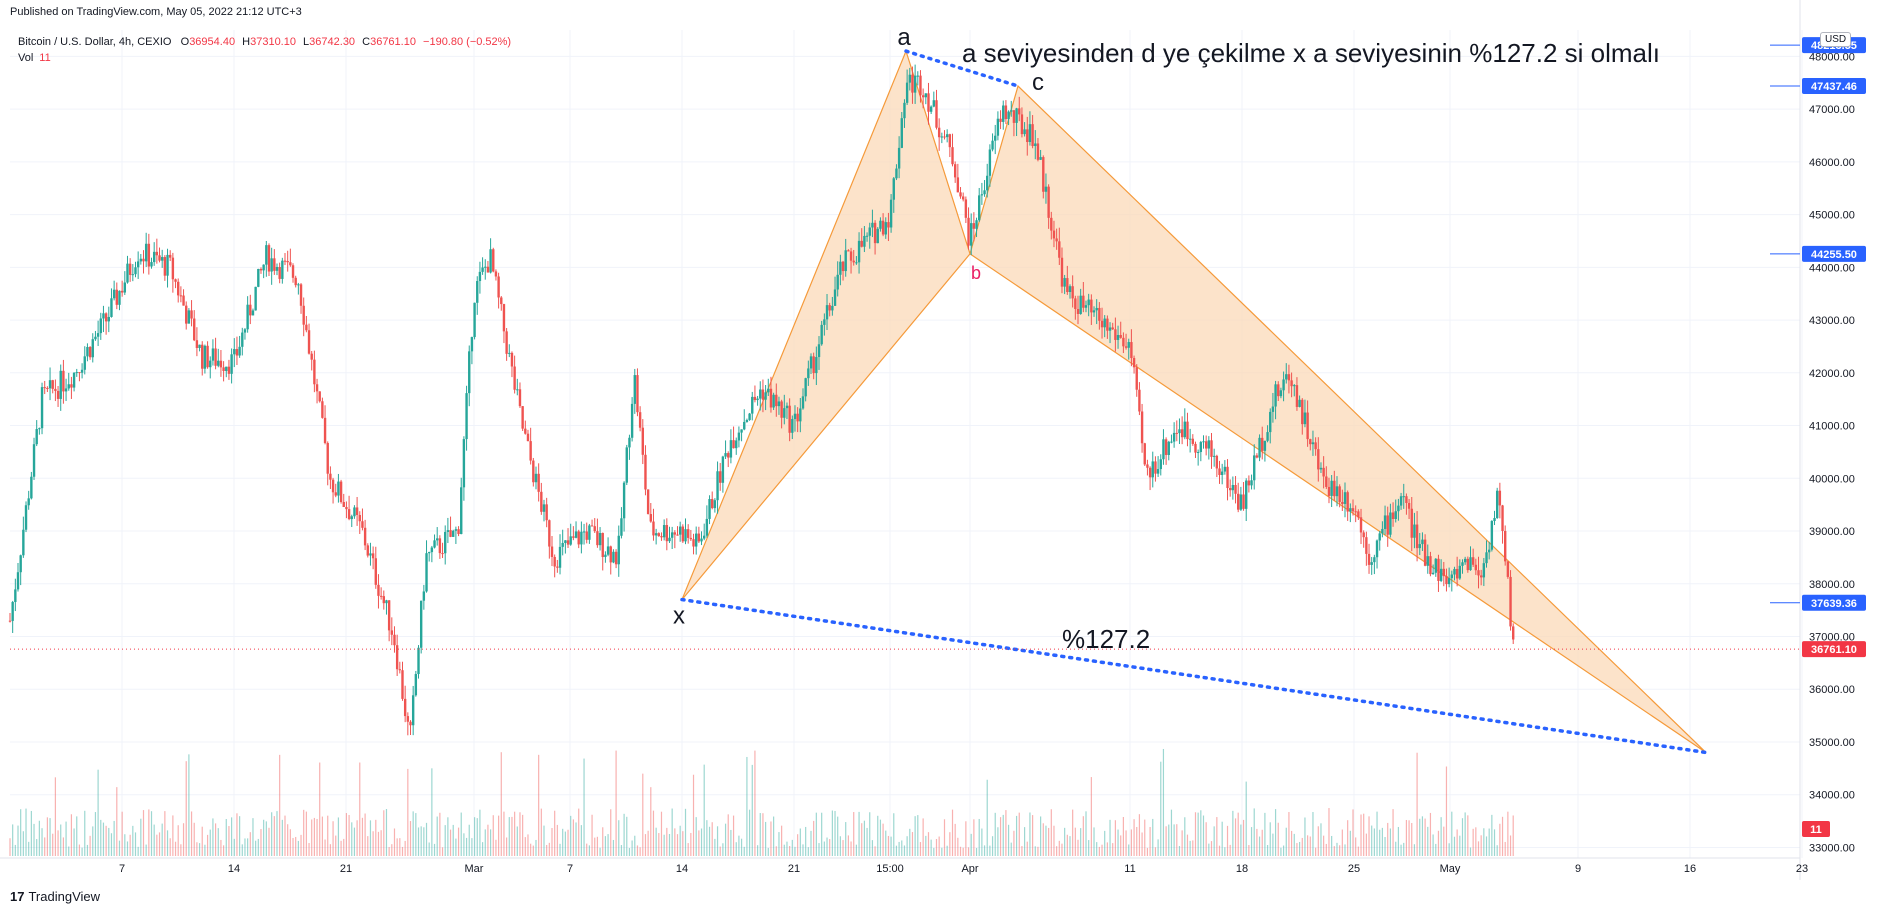  I want to click on currency-button: USD, so click(1836, 39).